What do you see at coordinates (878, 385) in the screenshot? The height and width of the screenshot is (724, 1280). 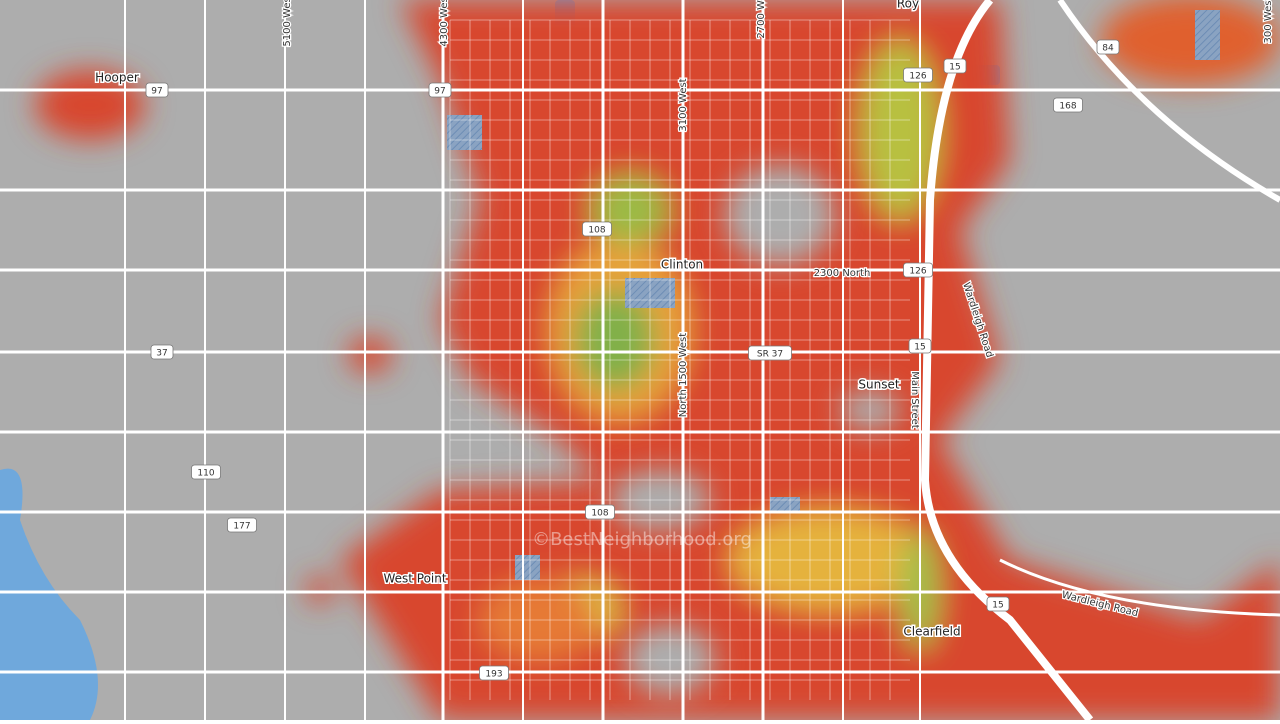 I see `place-label: Sunset` at bounding box center [878, 385].